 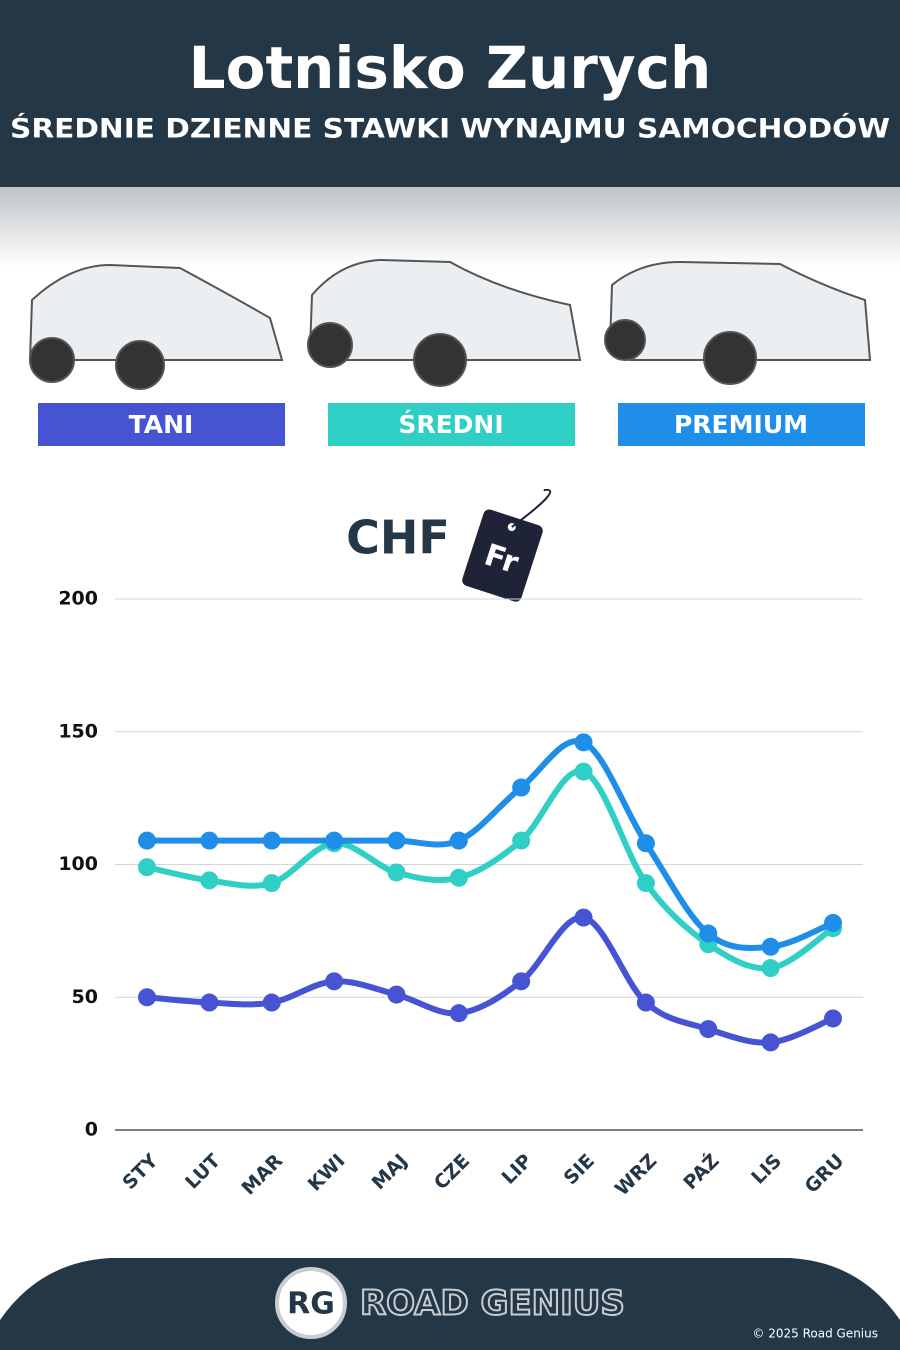 I want to click on y-tick-label: 200, so click(x=78, y=599).